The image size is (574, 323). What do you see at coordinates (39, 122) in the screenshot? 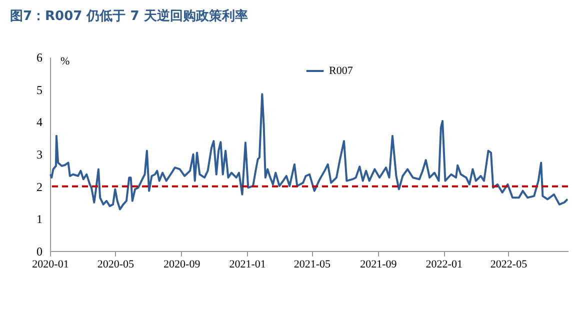
I see `y-tick-label: 4` at bounding box center [39, 122].